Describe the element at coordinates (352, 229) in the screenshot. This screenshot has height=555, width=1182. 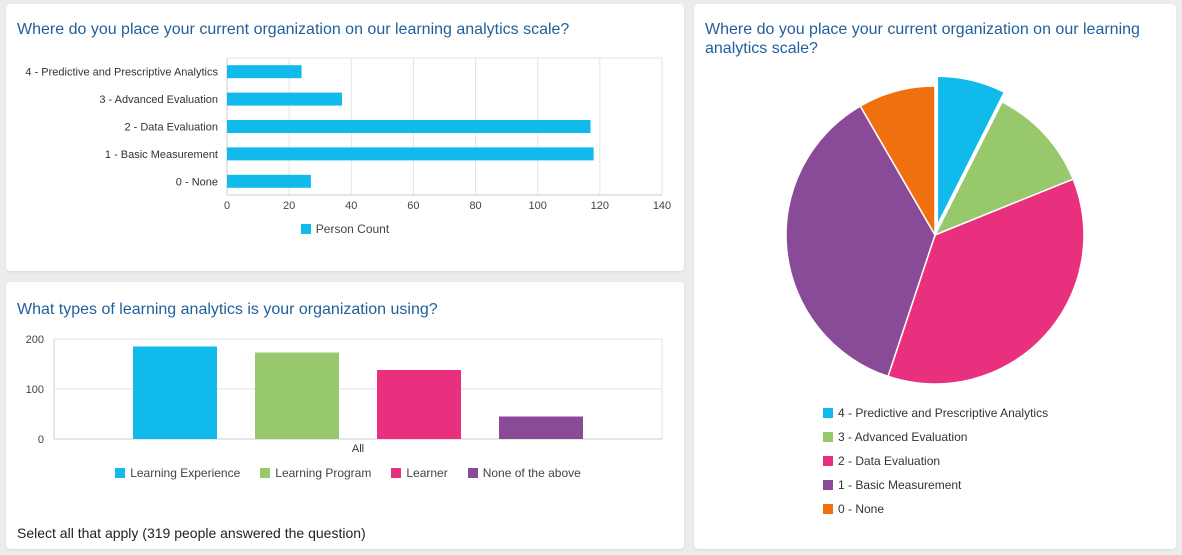
I see `legend-label: Person Count` at that location.